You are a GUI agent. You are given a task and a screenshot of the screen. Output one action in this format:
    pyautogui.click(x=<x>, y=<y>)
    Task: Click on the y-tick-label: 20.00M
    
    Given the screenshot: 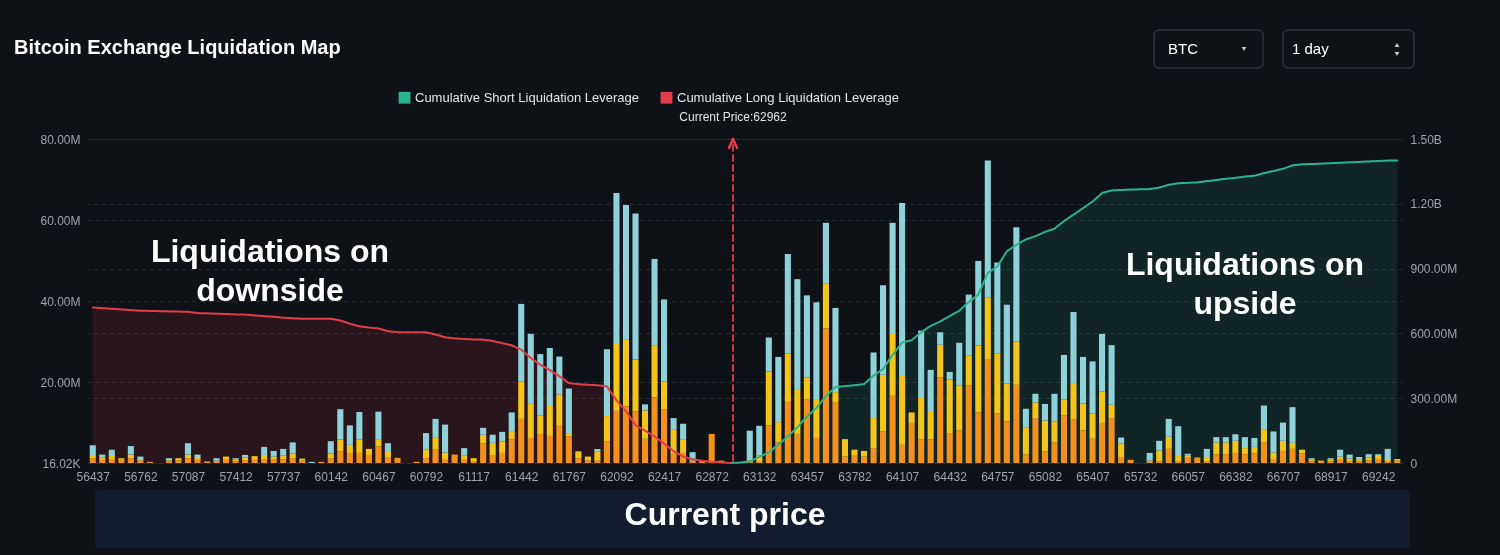 What is the action you would take?
    pyautogui.click(x=60, y=382)
    